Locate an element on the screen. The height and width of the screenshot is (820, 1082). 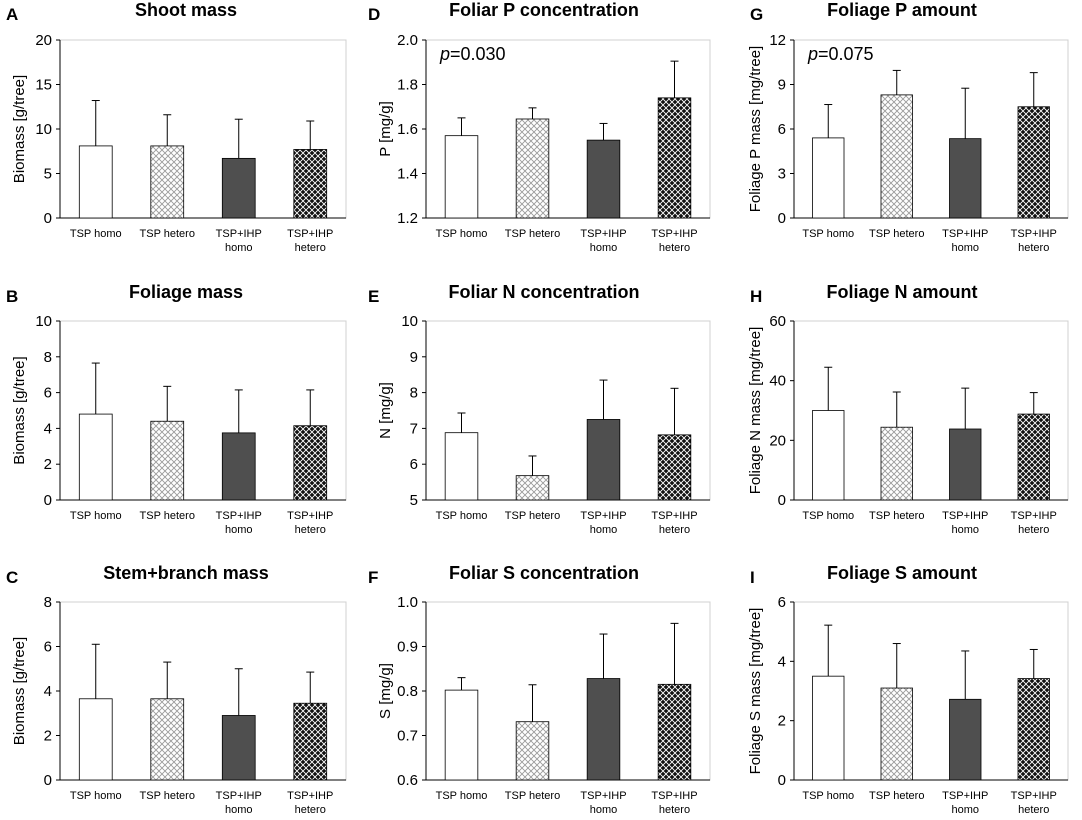
chart-title: Foliar P concentration is located at coordinates (544, 10).